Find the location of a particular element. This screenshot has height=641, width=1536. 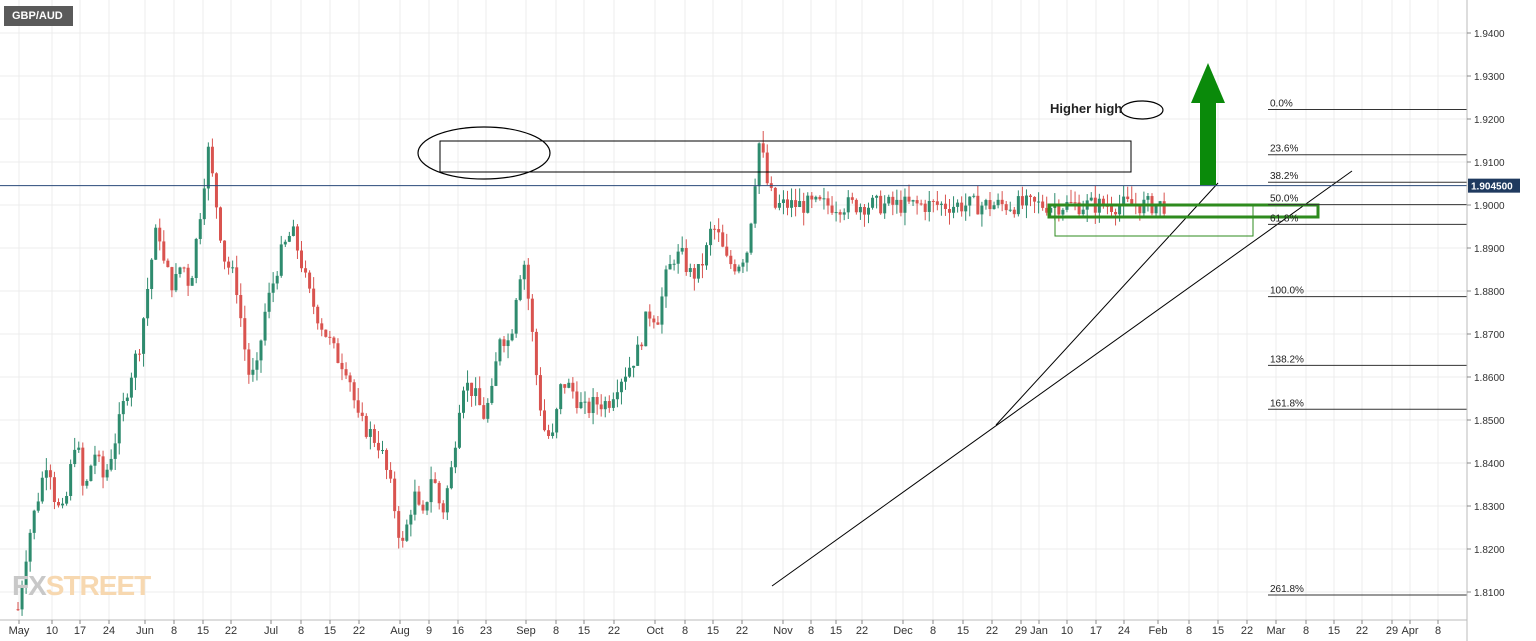

time-tick-label: 15 is located at coordinates (836, 631).